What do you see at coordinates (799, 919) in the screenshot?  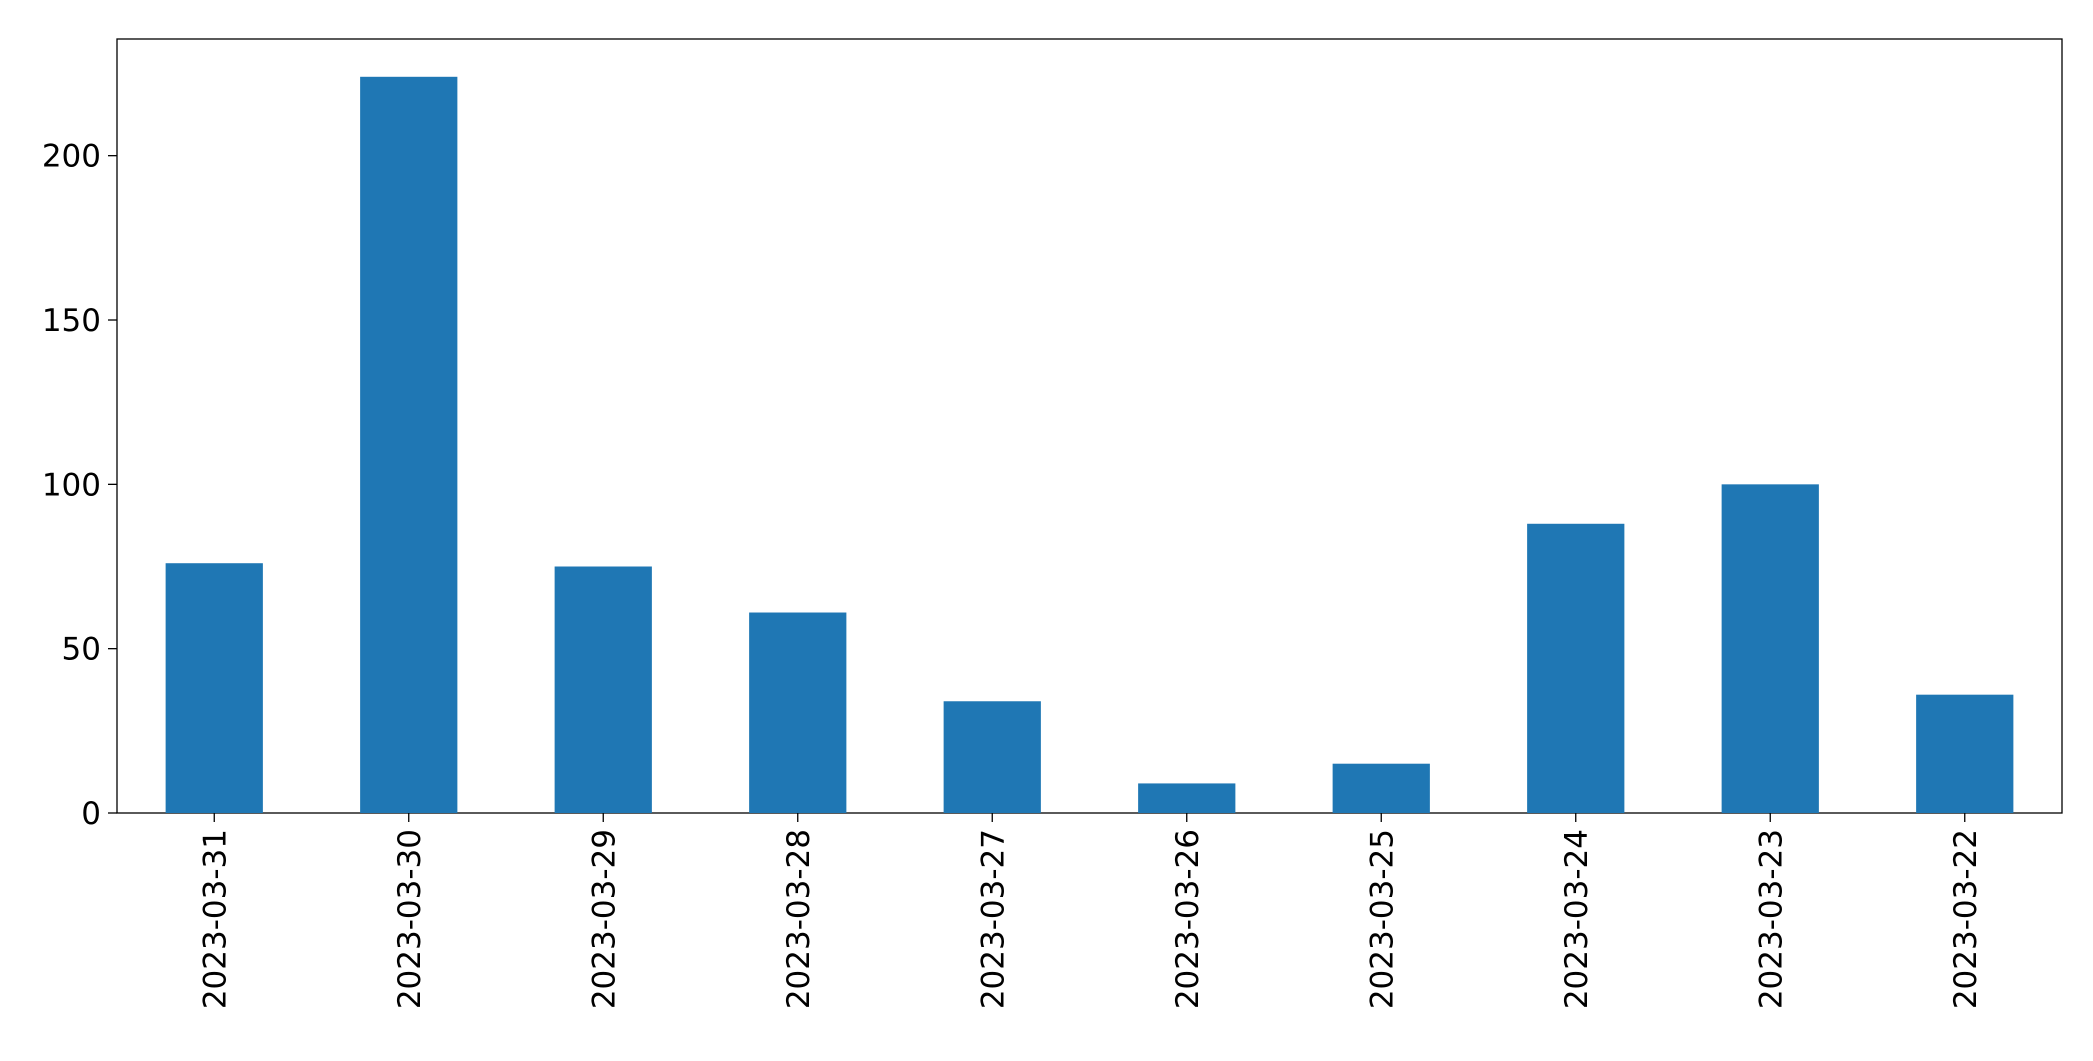 I see `x-tick-label: 2023-03-28` at bounding box center [799, 919].